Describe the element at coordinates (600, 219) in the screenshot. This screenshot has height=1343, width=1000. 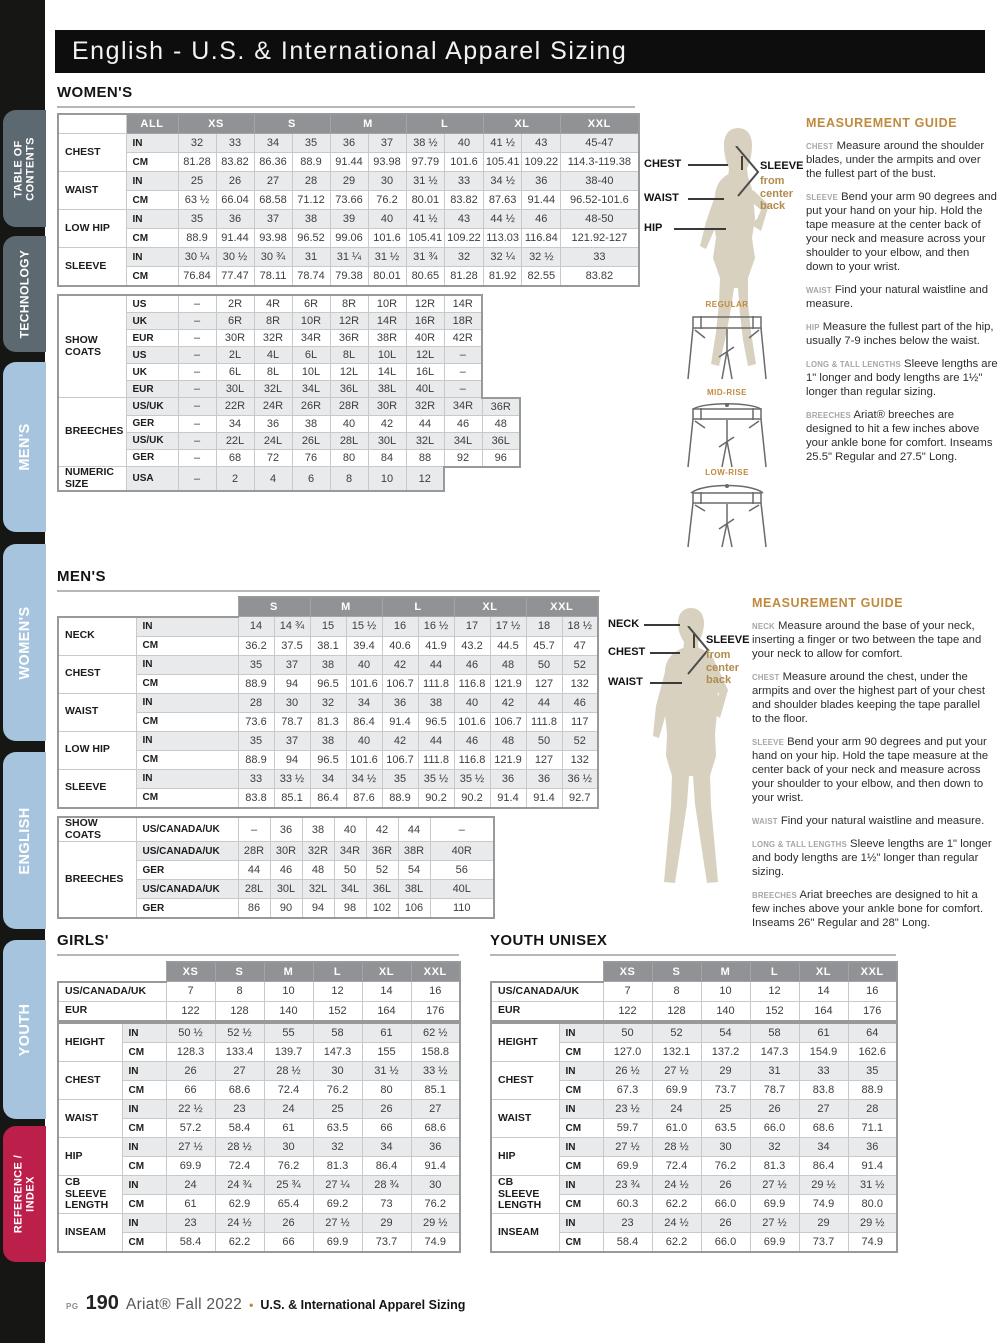
I see `size-cell: 48-50` at that location.